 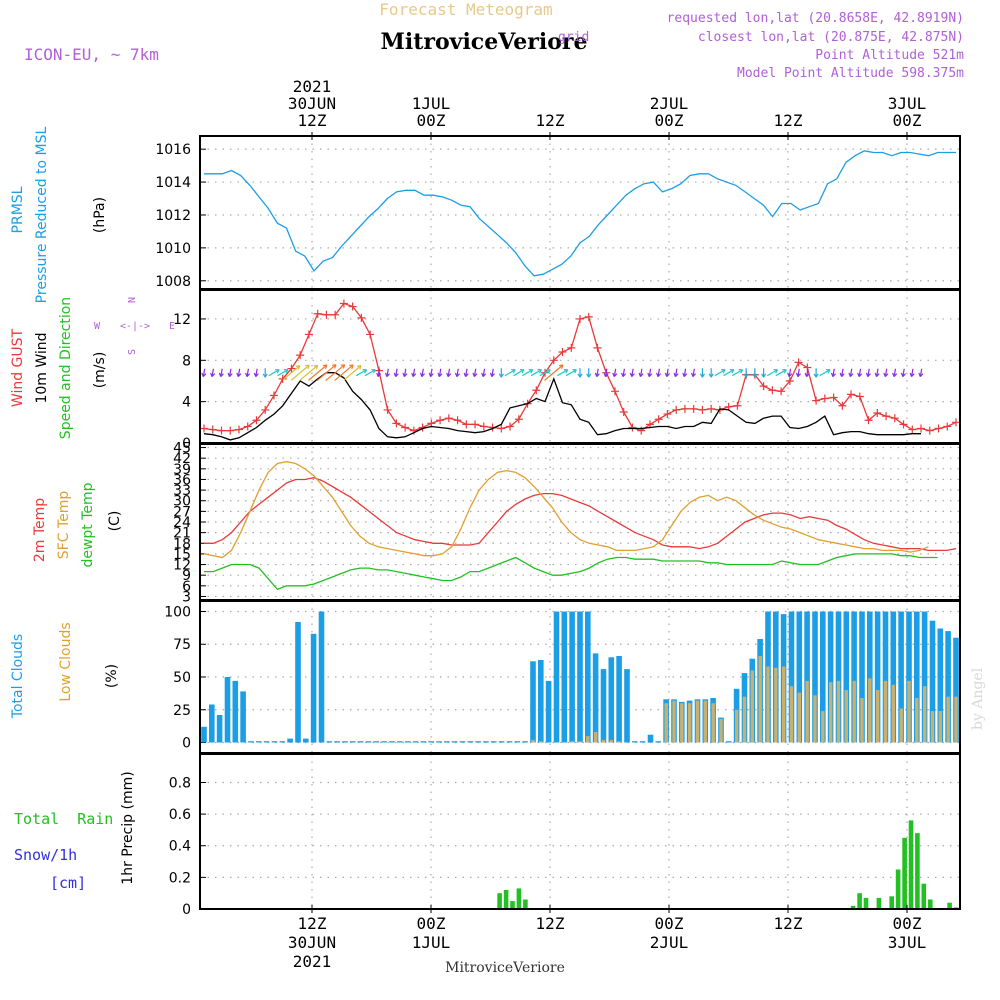 What do you see at coordinates (173, 183) in the screenshot?
I see `ytick-label-pressure: 1014` at bounding box center [173, 183].